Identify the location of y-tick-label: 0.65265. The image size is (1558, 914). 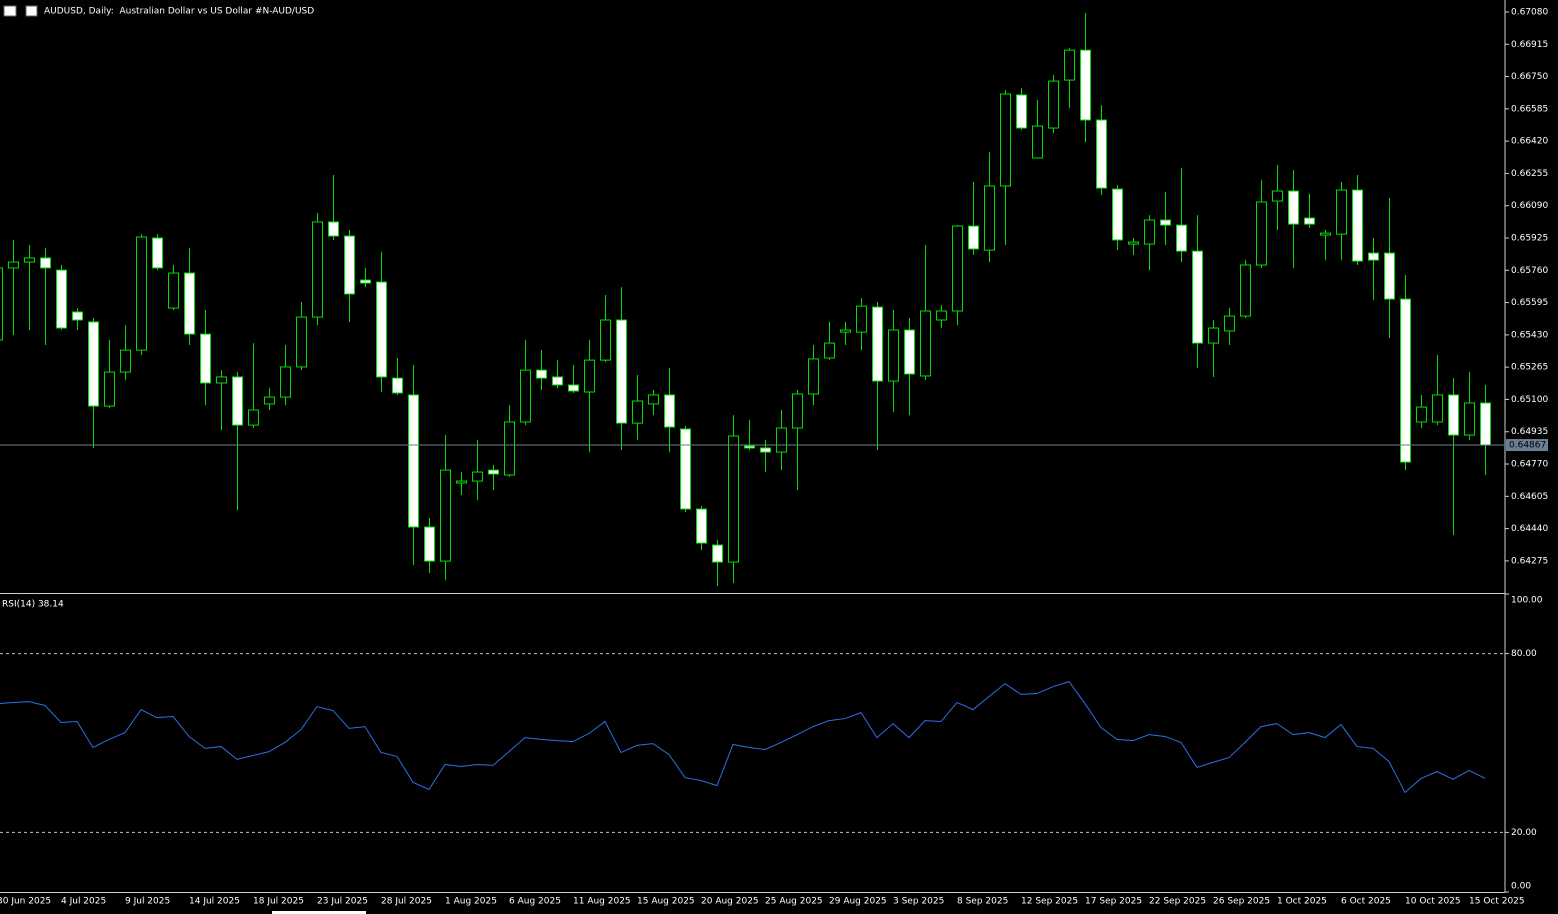
(1529, 368).